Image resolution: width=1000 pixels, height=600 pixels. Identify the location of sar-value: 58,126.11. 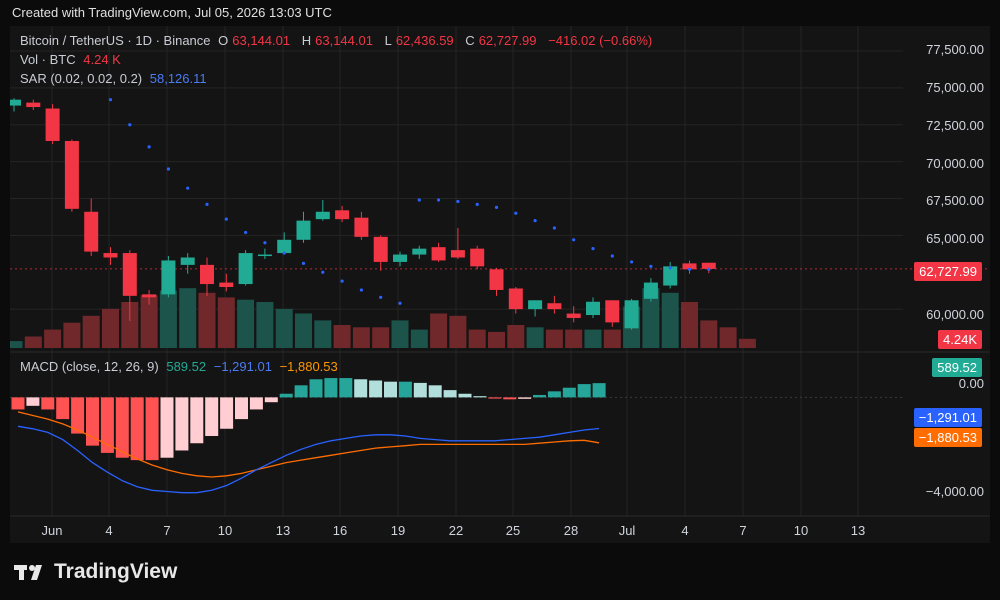
(178, 78).